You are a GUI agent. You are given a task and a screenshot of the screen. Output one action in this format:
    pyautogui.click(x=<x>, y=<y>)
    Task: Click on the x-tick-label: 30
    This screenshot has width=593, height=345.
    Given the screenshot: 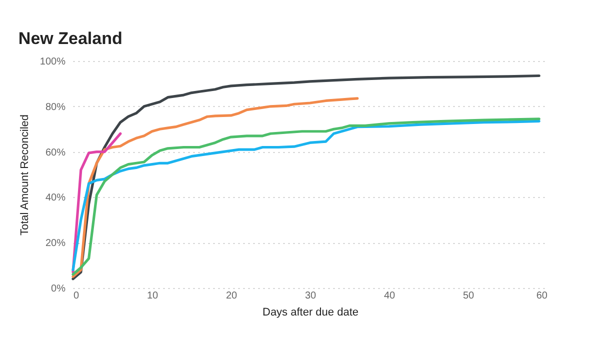 What is the action you would take?
    pyautogui.click(x=310, y=296)
    